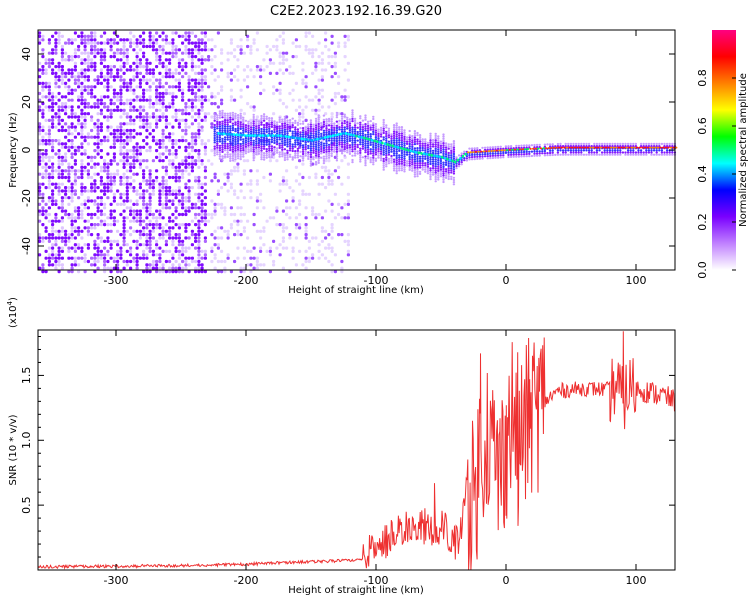  Describe the element at coordinates (202, 214) in the screenshot. I see `spectrogram-cell-1996` at that location.